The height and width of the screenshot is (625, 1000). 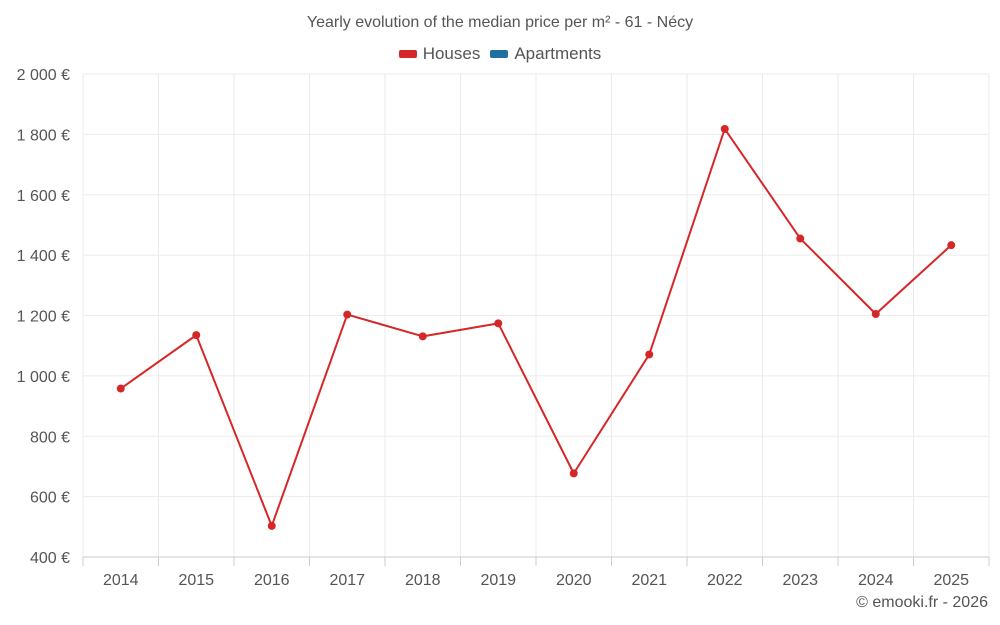 I want to click on y-tick-label: 2 000 €, so click(x=43, y=75).